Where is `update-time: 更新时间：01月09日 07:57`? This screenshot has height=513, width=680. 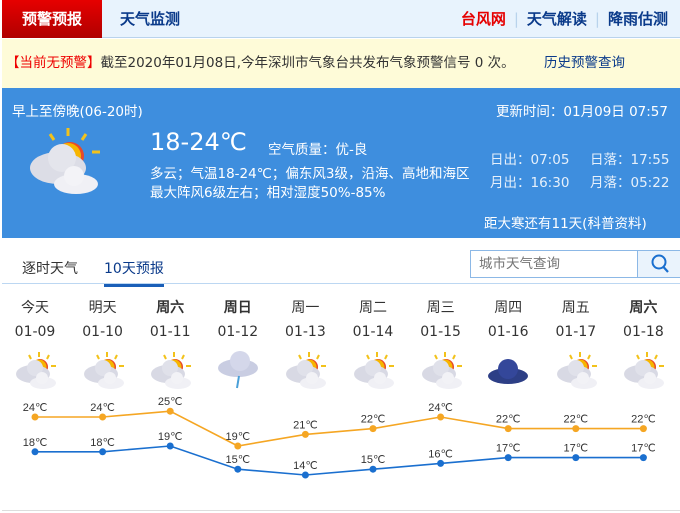 update-time: 更新时间：01月09日 07:57 is located at coordinates (581, 112).